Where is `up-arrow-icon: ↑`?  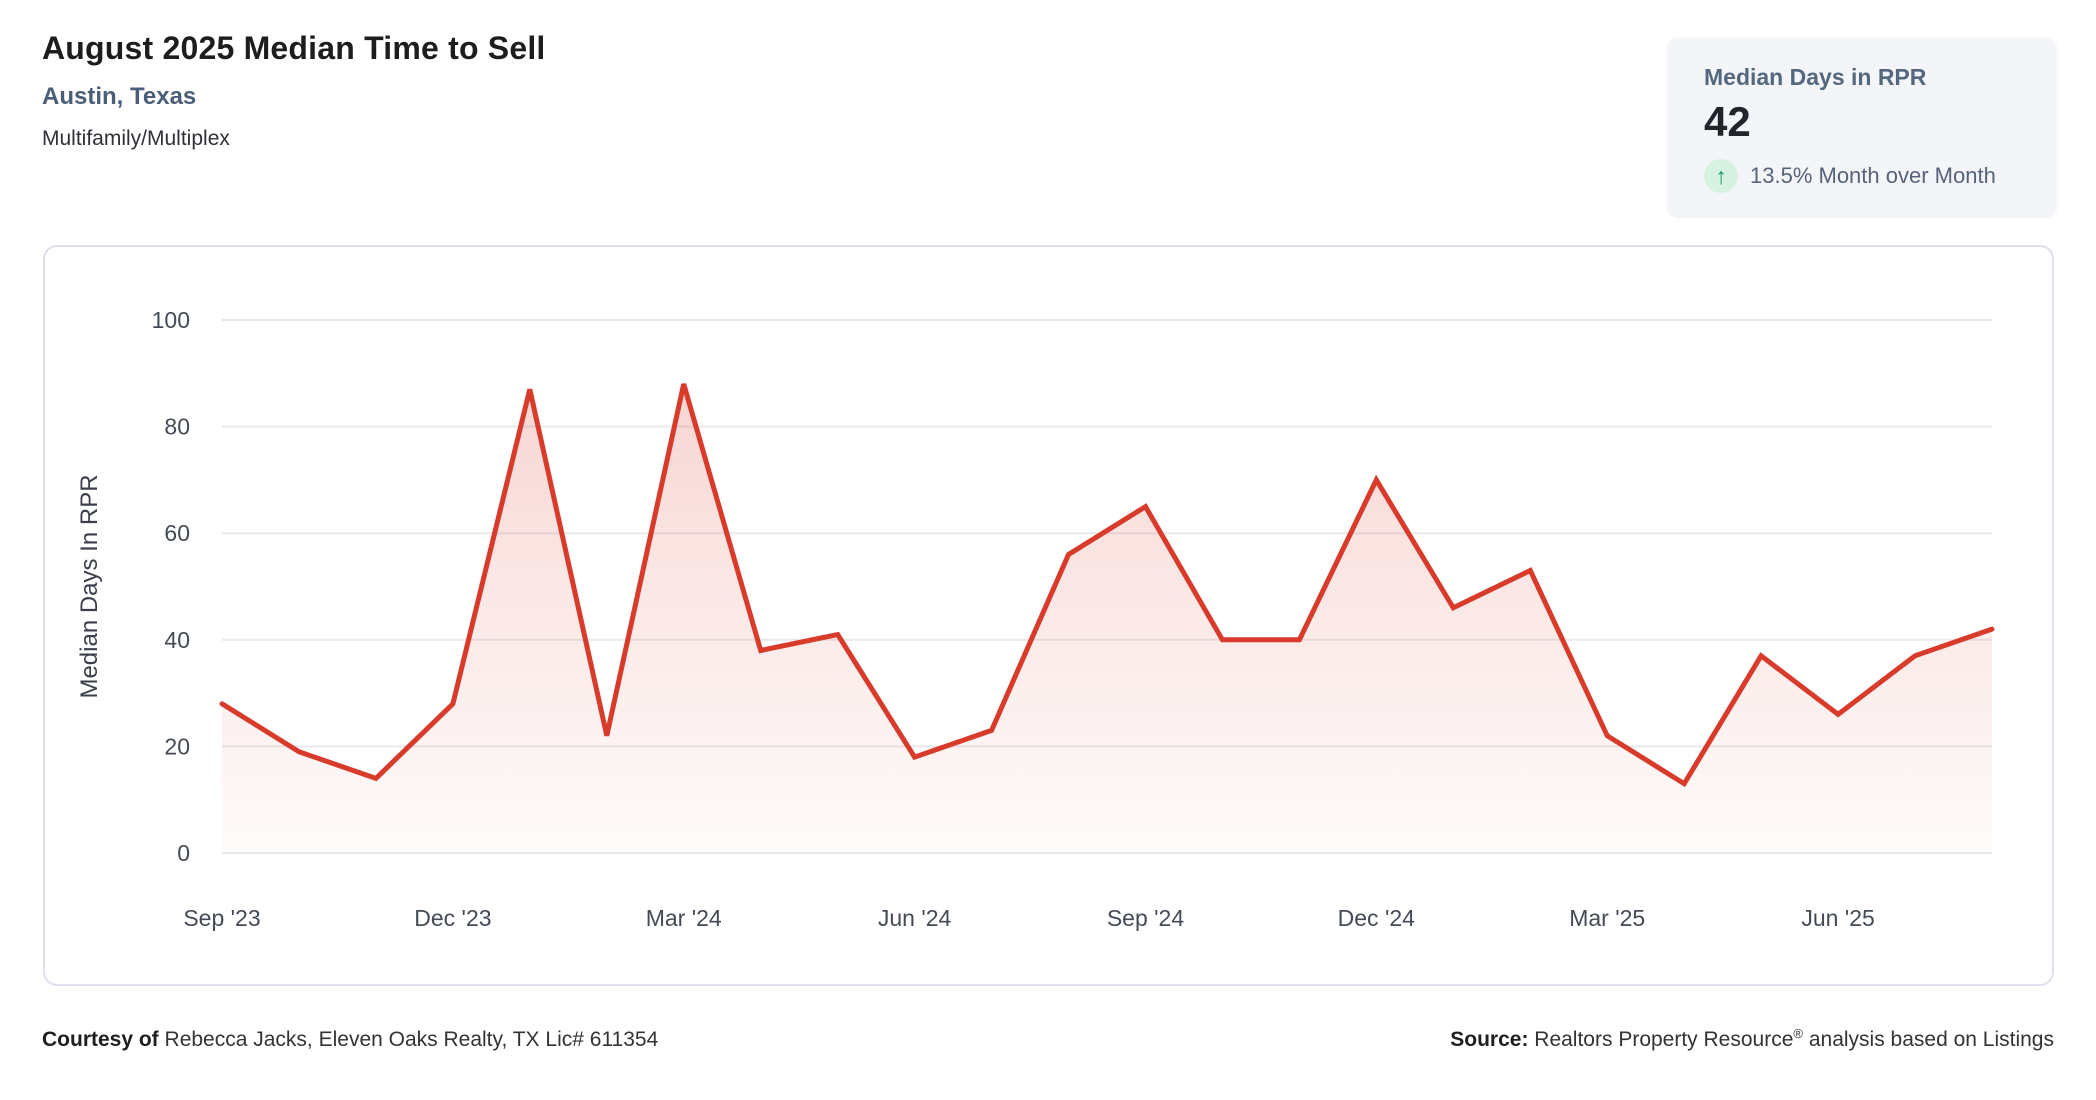
up-arrow-icon: ↑ is located at coordinates (1721, 175).